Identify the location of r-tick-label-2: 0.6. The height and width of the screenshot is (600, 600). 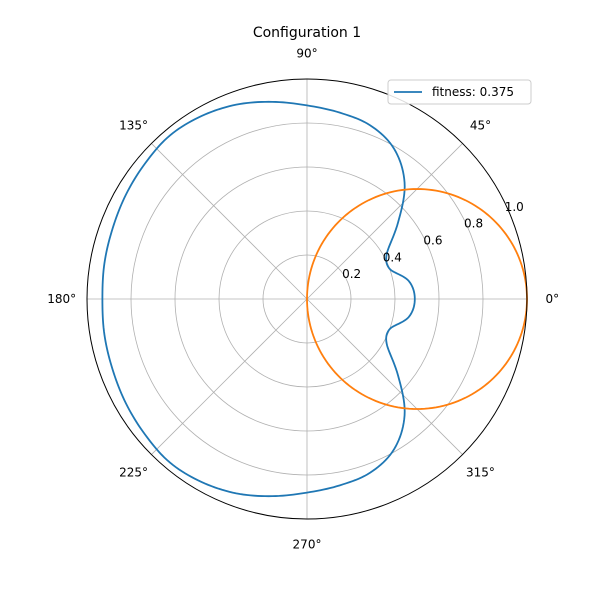
(432, 240).